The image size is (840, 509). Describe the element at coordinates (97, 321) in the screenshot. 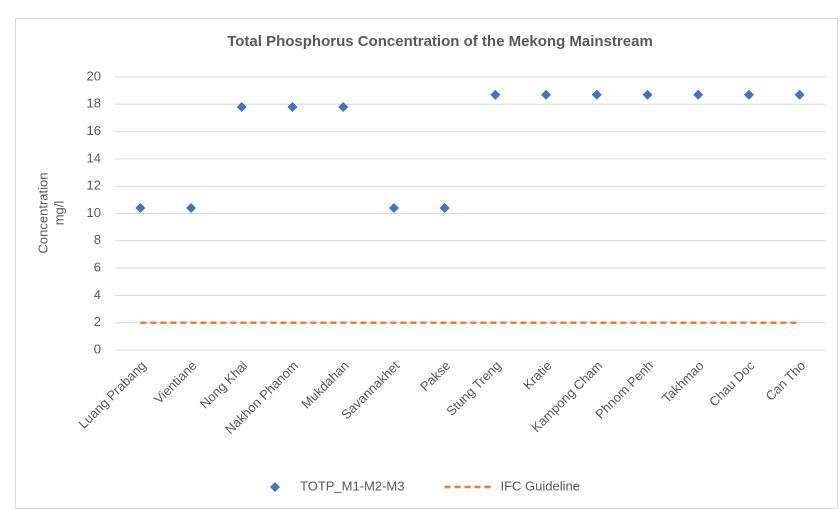

I see `y-tick-label: 2` at that location.